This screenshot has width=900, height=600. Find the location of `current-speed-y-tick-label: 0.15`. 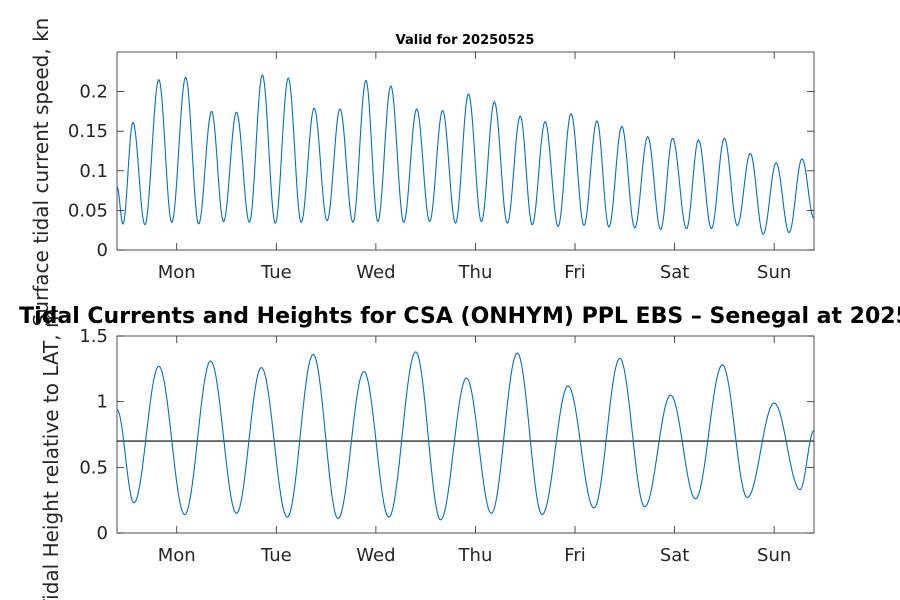

current-speed-y-tick-label: 0.15 is located at coordinates (88, 131).